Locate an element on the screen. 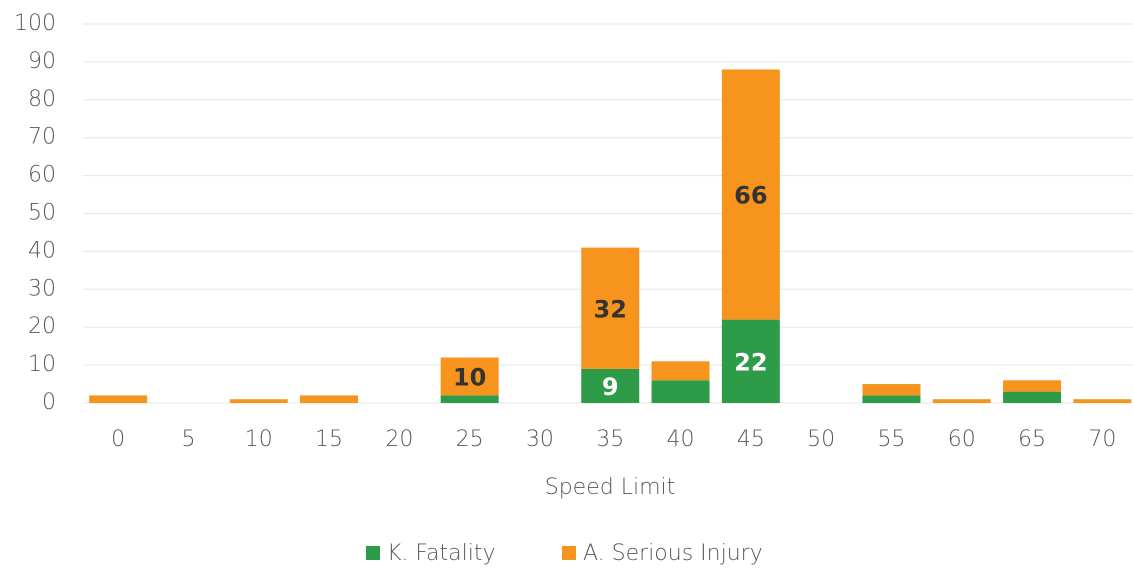 This screenshot has width=1133, height=571. y-tick-label: 70 is located at coordinates (42, 137).